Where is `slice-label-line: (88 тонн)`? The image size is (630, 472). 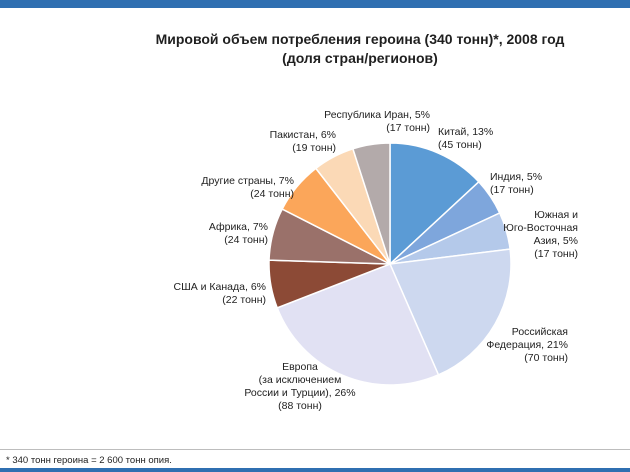 slice-label-line: (88 тонн) is located at coordinates (300, 406).